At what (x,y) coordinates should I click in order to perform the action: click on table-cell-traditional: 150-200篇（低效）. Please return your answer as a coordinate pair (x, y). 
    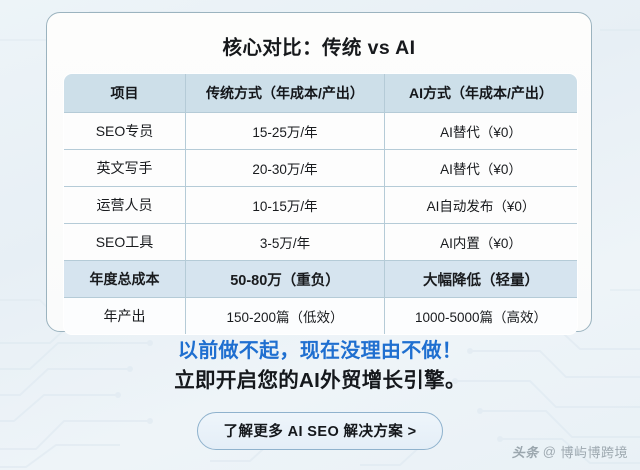
    Looking at the image, I should click on (285, 315).